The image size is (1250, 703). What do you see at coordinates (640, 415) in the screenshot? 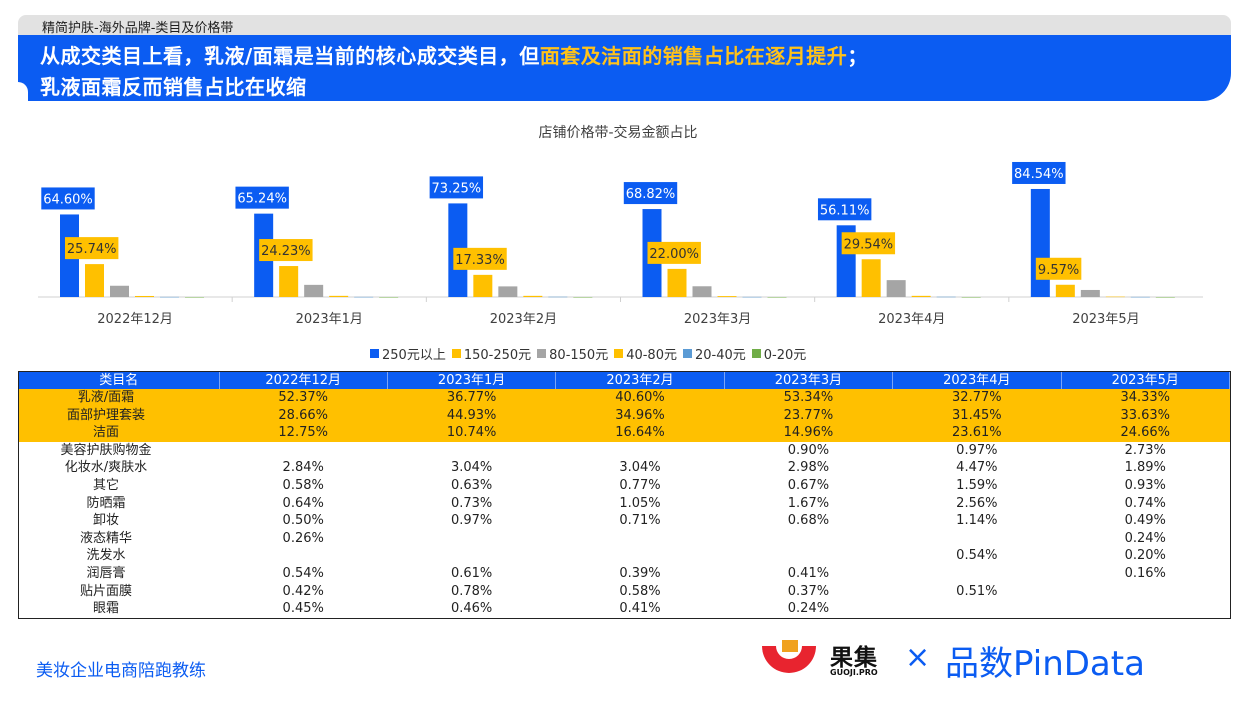
I see `value-cell: 34.96%` at bounding box center [640, 415].